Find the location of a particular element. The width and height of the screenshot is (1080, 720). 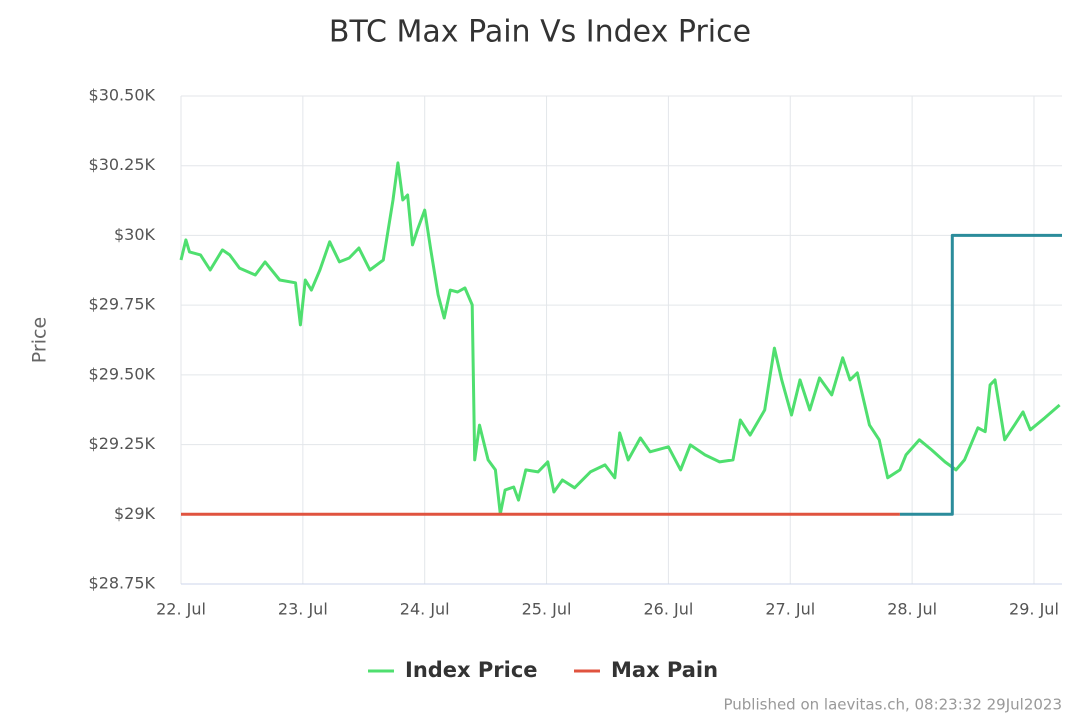

x-tick-label: 27. Jul is located at coordinates (790, 609).